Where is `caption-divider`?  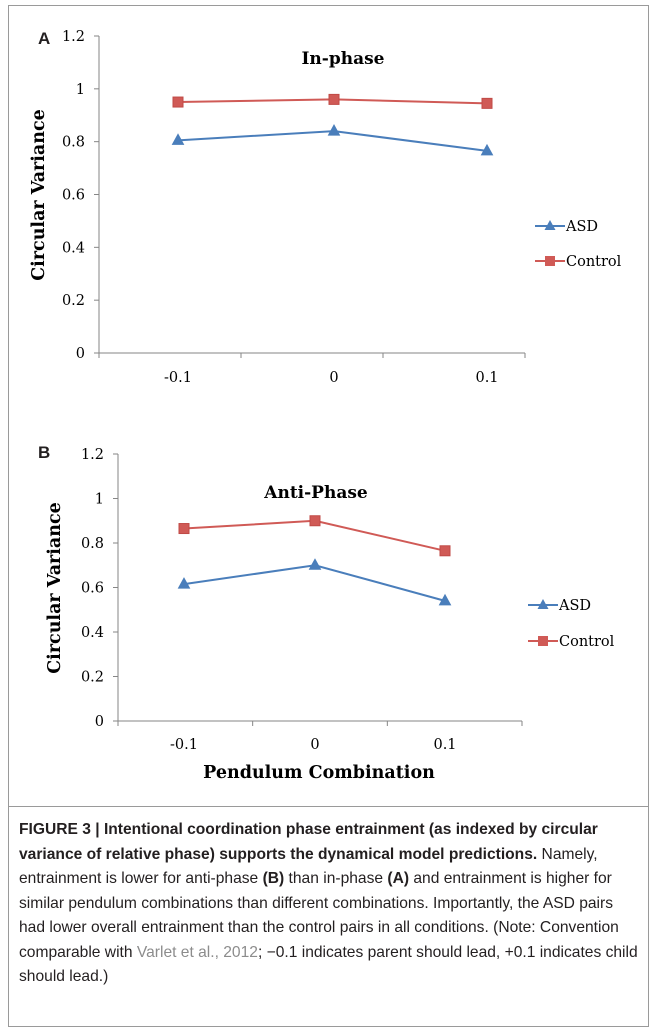 caption-divider is located at coordinates (328, 806).